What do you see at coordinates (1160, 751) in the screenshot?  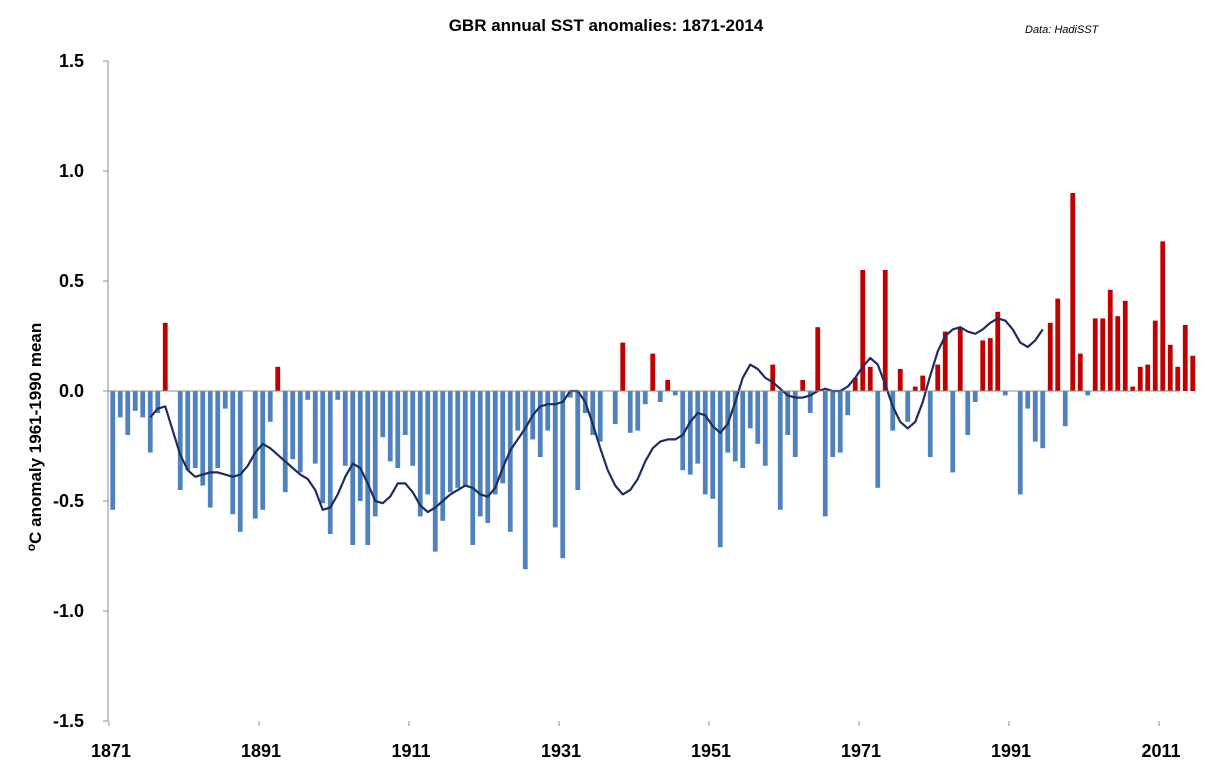 I see `x-tick-label: 2011` at bounding box center [1160, 751].